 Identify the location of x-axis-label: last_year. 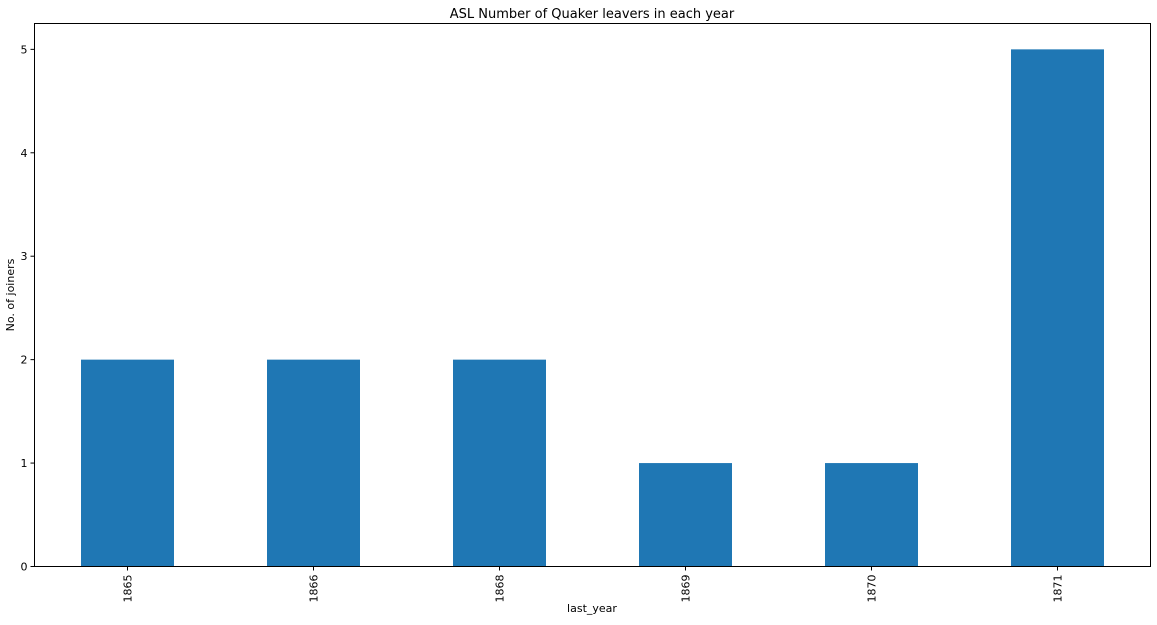
(592, 608).